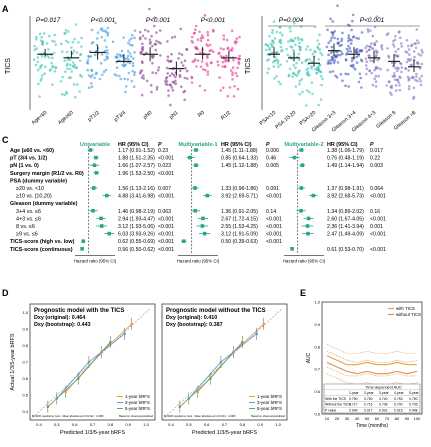 Image resolution: width=431 pixels, height=447 pixels. What do you see at coordinates (337, 418) in the screenshot?
I see `auc-x-tick: 20` at bounding box center [337, 418].